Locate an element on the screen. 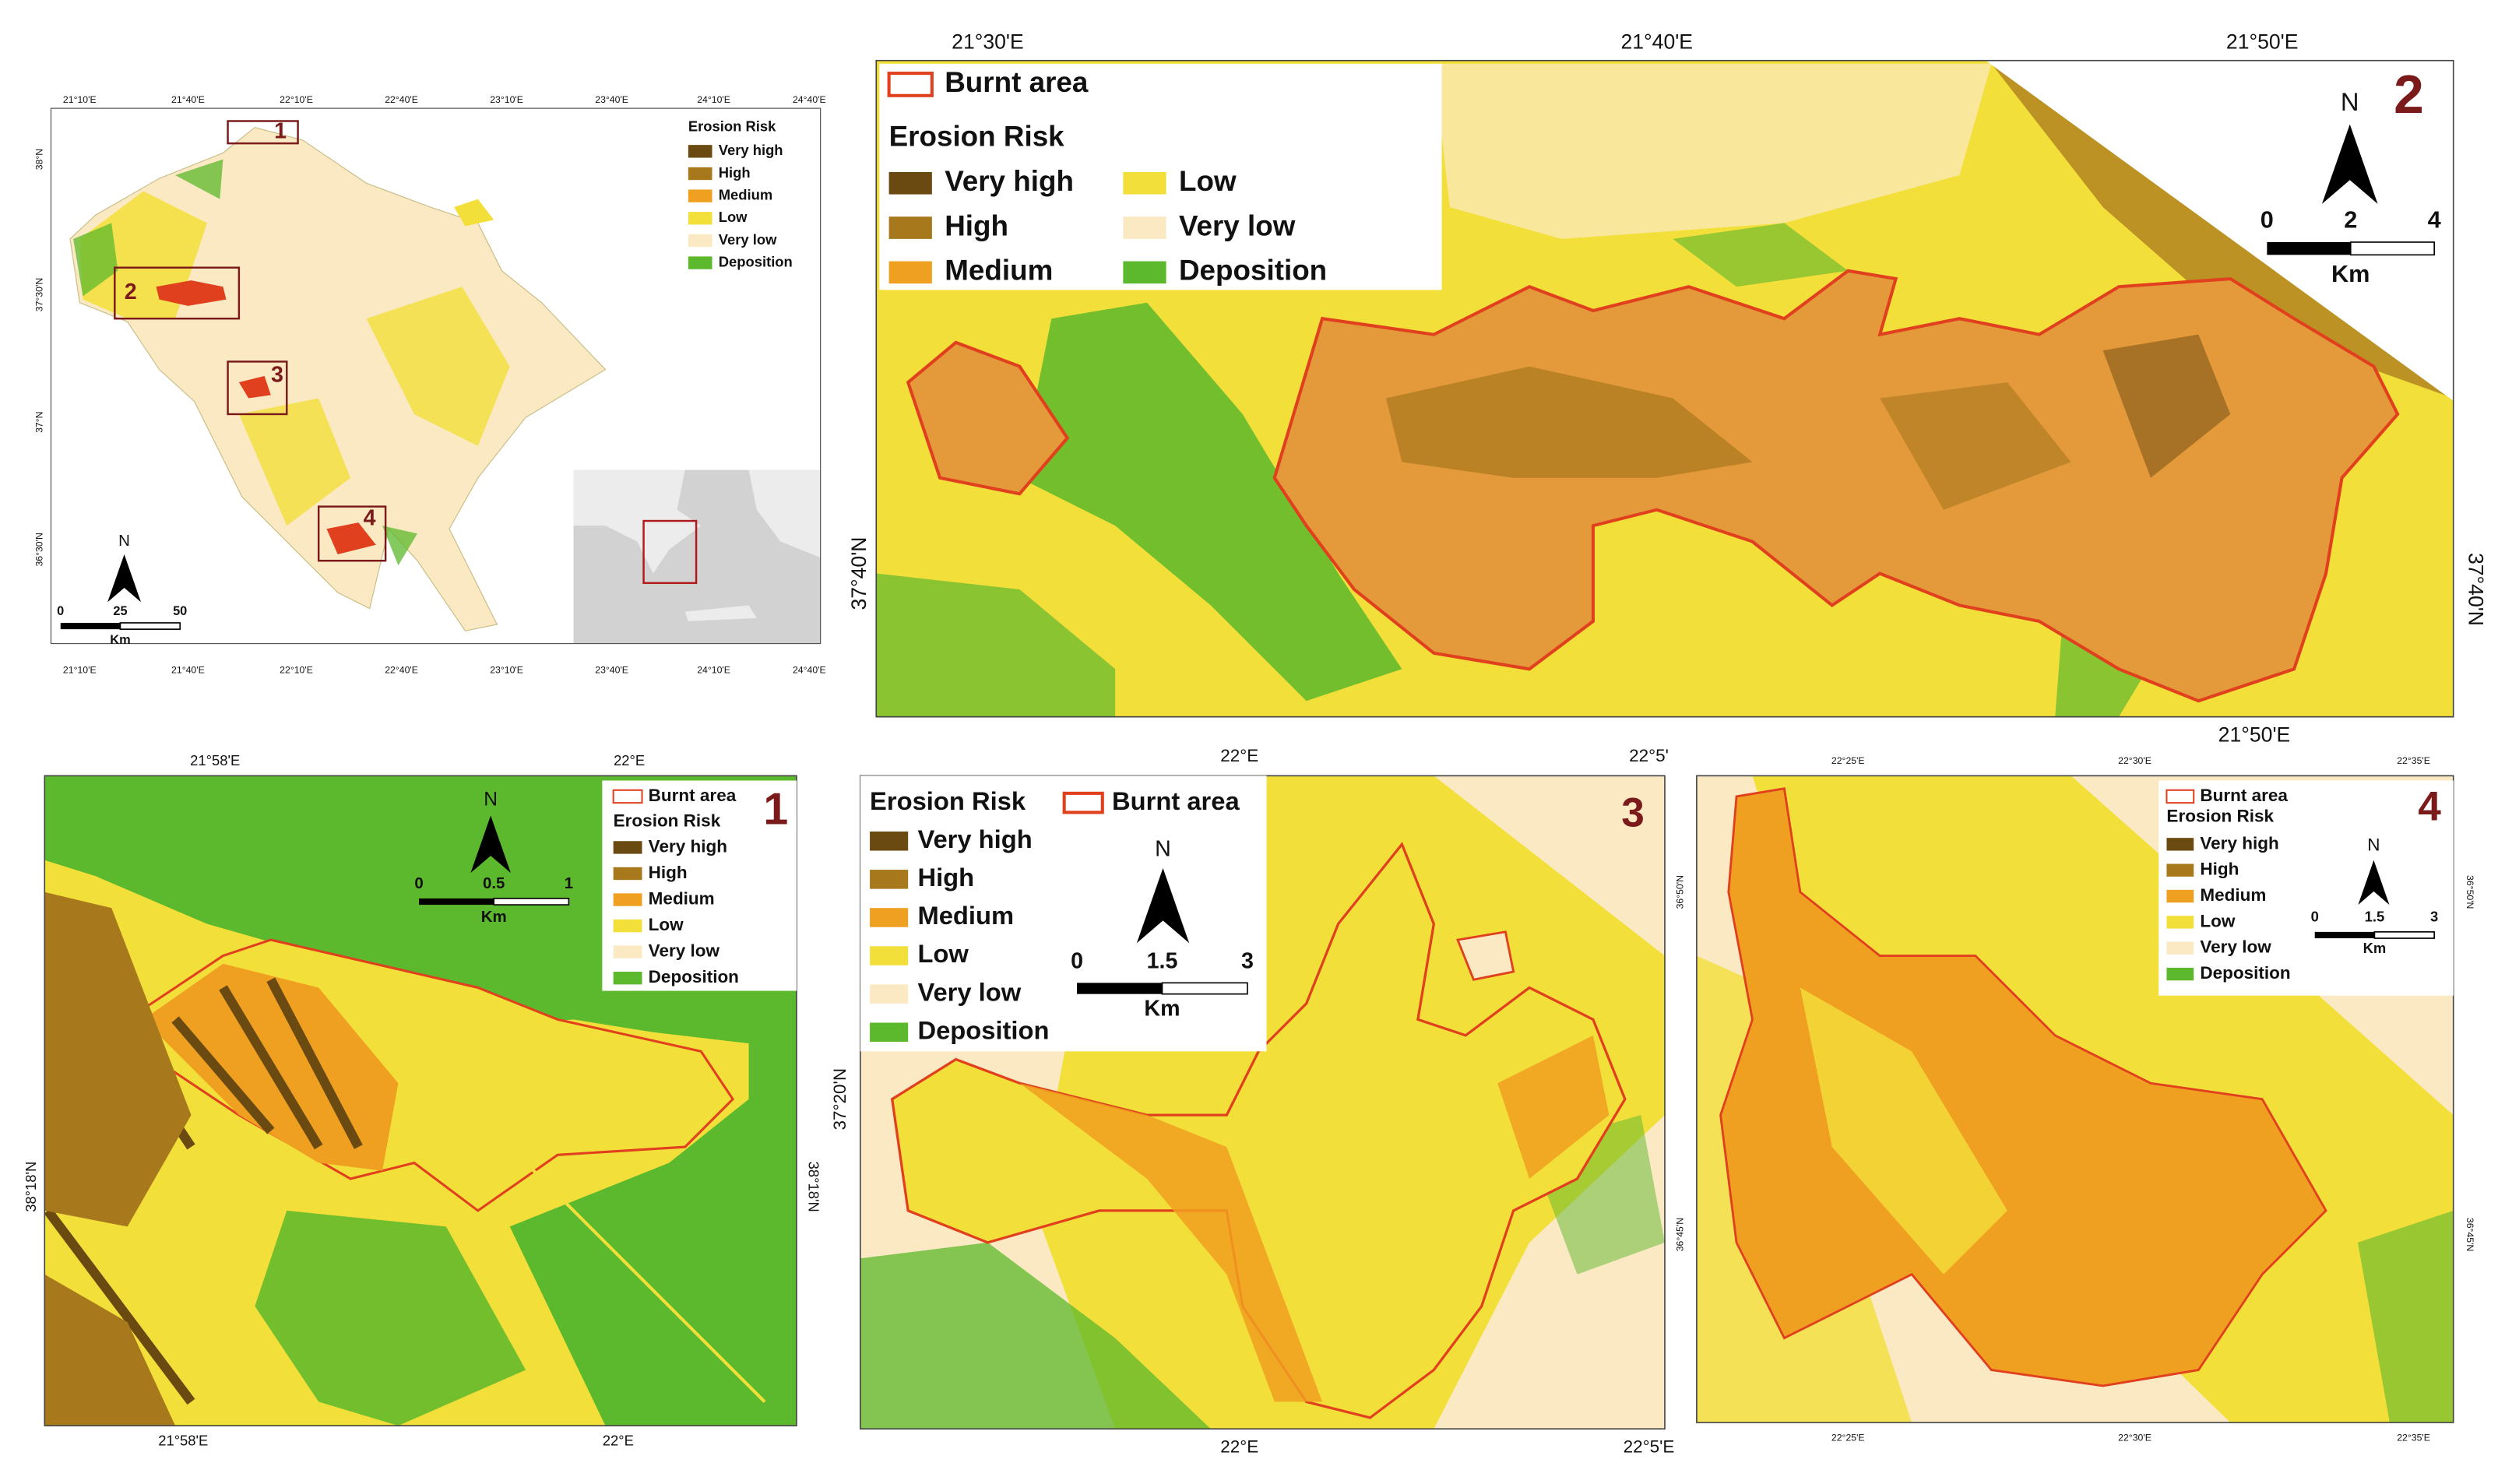 This screenshot has width=2498, height=1484. coordinate-label: 24°40'E is located at coordinates (810, 670).